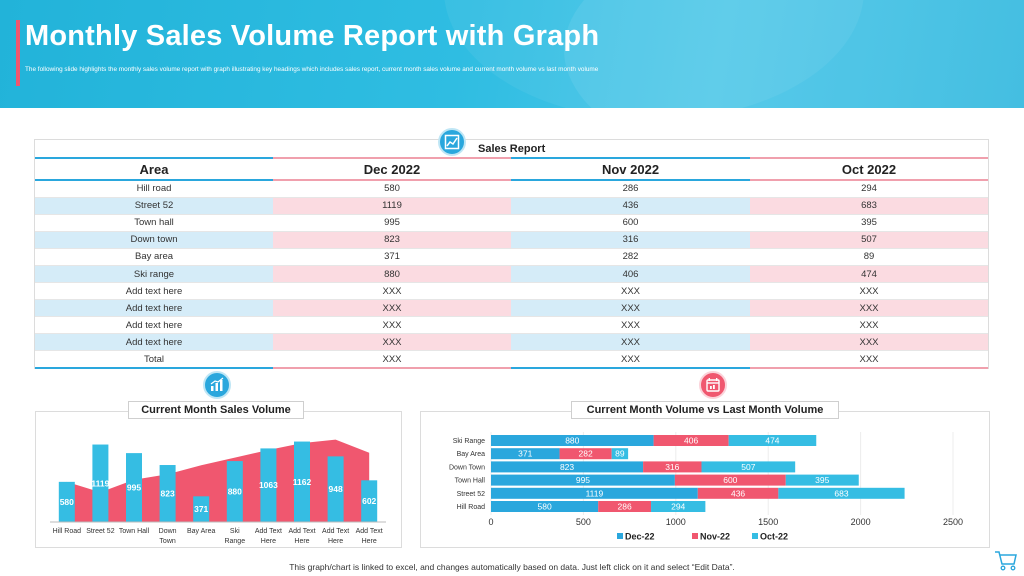  I want to click on column-header: Dec 2022, so click(392, 169).